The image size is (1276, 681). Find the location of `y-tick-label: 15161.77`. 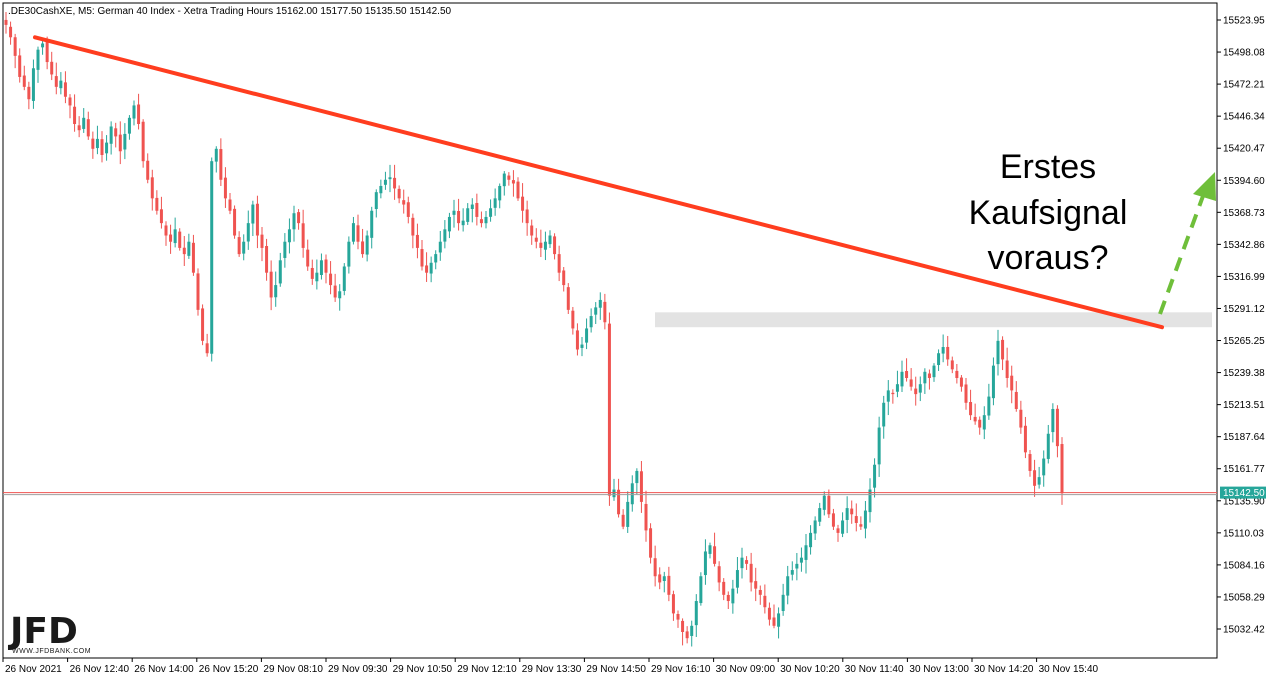

y-tick-label: 15161.77 is located at coordinates (1244, 469).